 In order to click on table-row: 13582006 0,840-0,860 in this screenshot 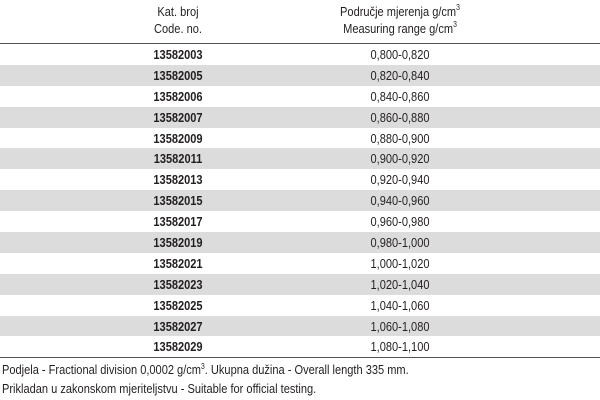, I will do `click(300, 96)`.